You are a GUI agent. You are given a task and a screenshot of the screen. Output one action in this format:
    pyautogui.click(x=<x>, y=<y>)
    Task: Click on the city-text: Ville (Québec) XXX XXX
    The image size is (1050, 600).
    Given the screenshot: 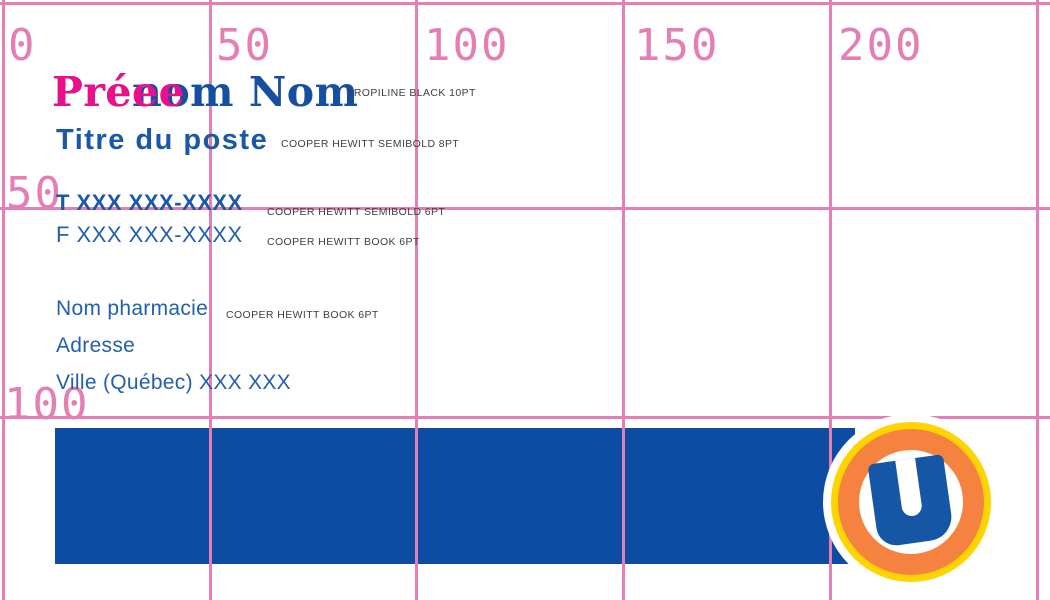 What is the action you would take?
    pyautogui.click(x=173, y=382)
    